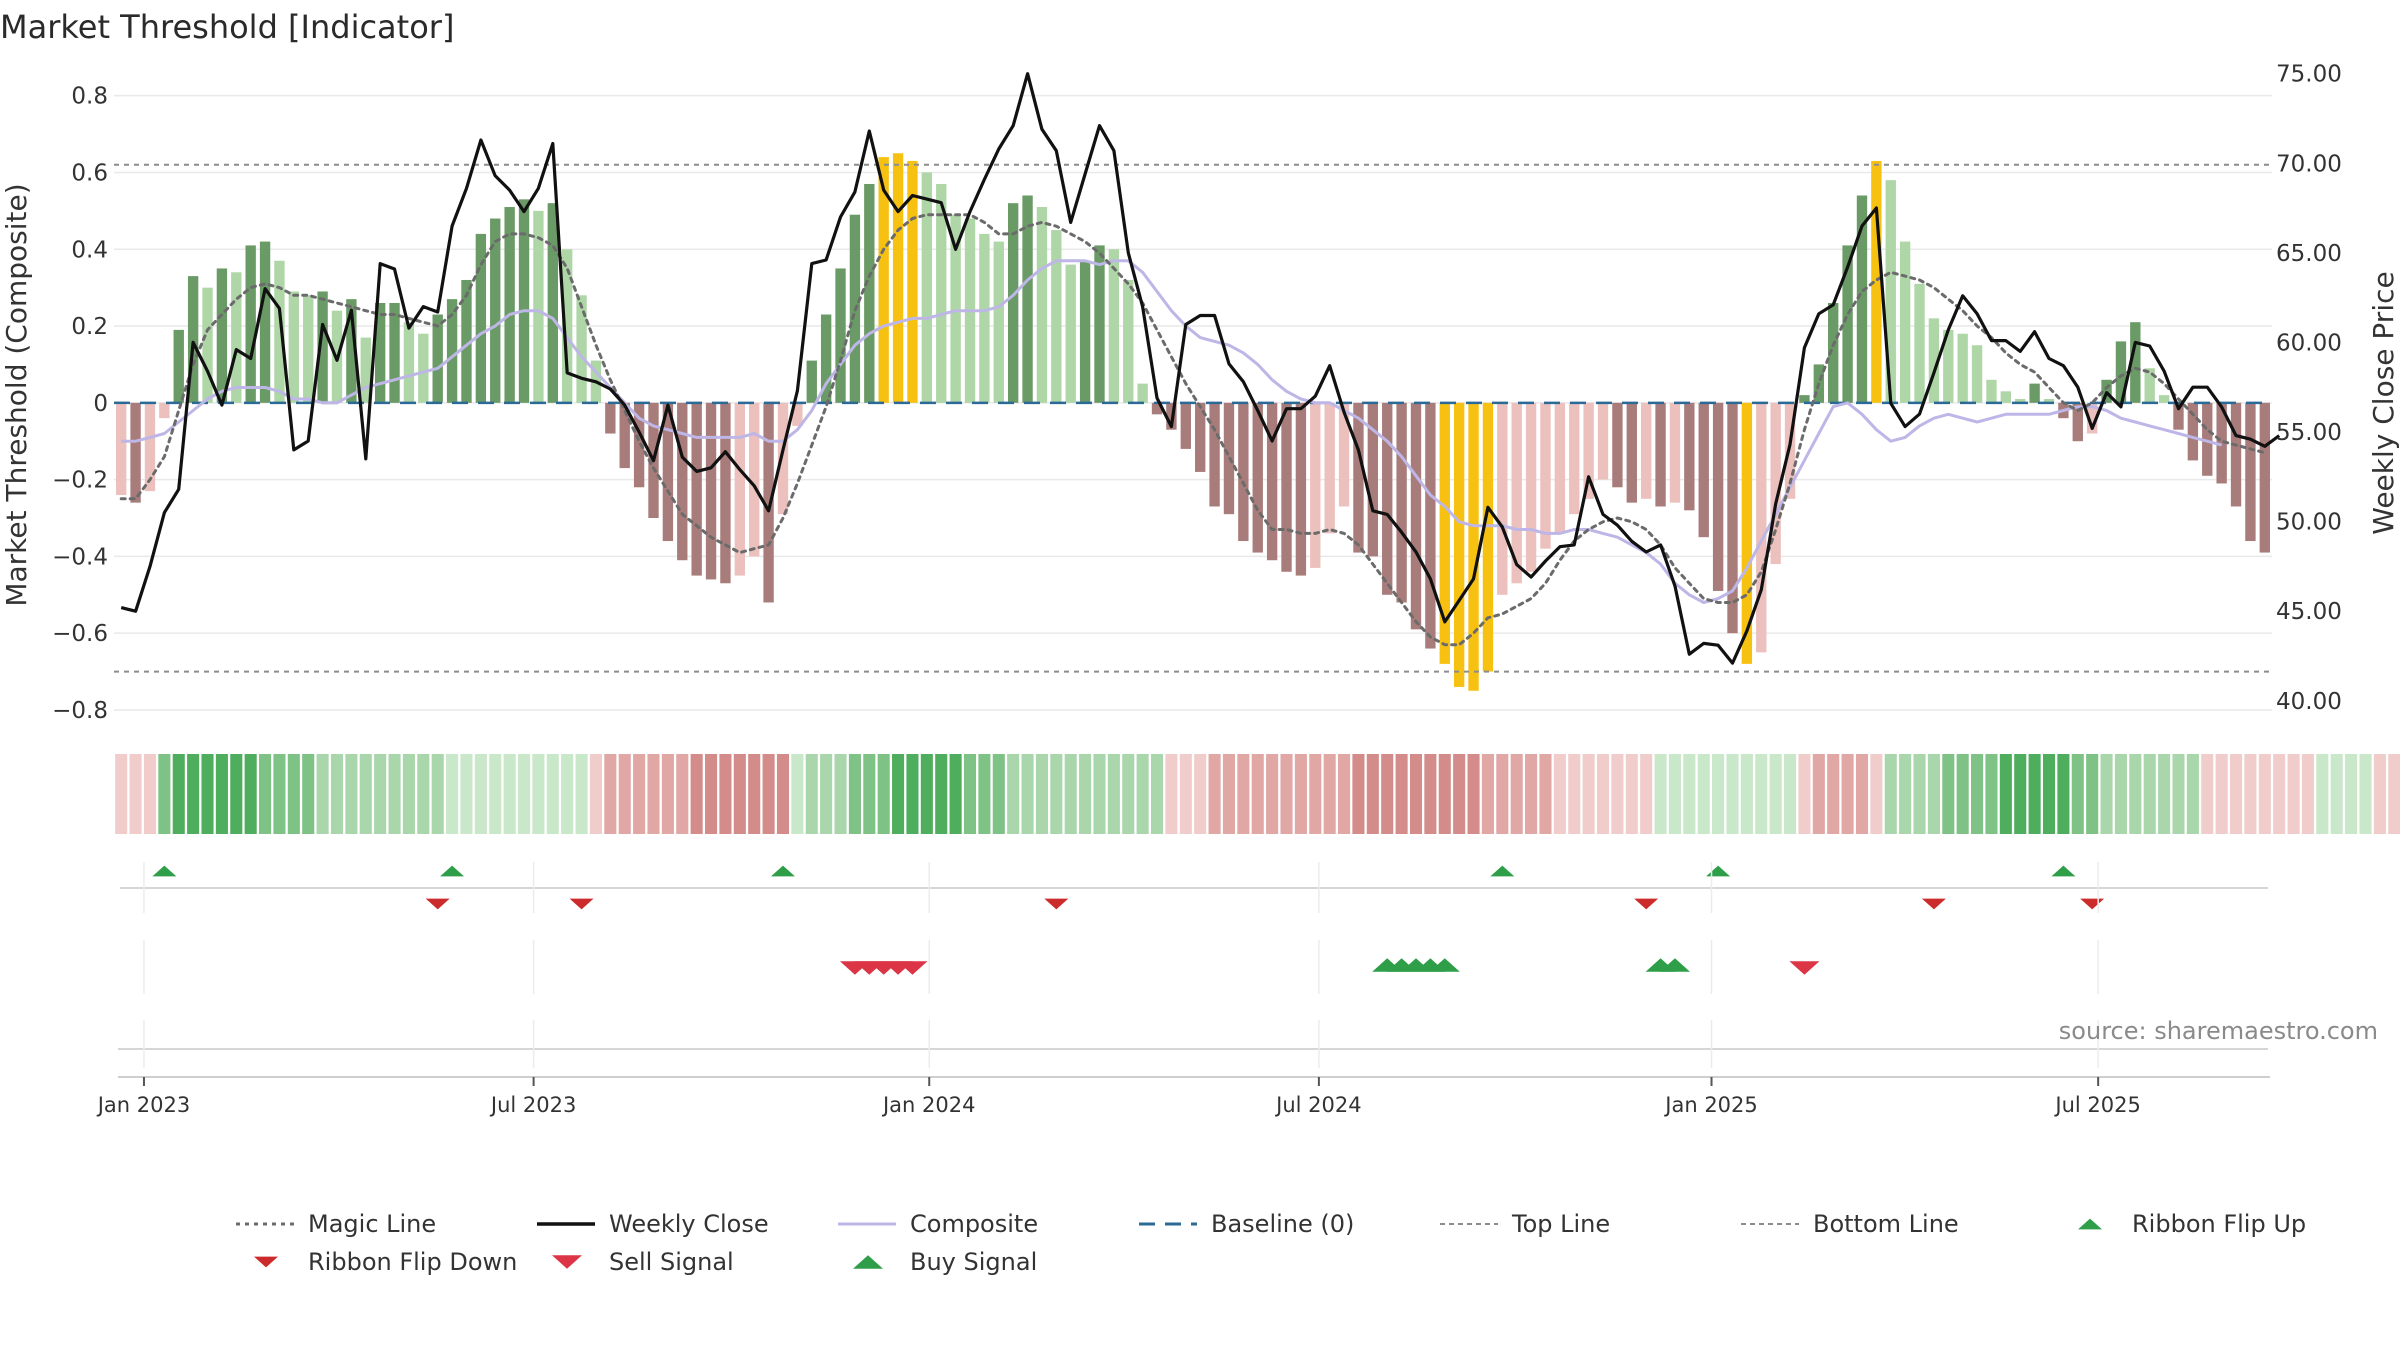 The image size is (2400, 1350). What do you see at coordinates (80, 711) in the screenshot?
I see `y-tick-label: −0.8` at bounding box center [80, 711].